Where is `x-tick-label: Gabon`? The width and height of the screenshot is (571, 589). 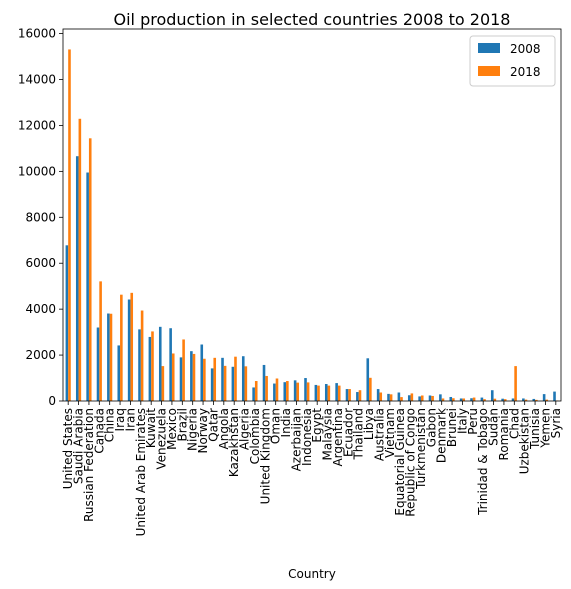
x-tick-label: Gabon is located at coordinates (431, 427).